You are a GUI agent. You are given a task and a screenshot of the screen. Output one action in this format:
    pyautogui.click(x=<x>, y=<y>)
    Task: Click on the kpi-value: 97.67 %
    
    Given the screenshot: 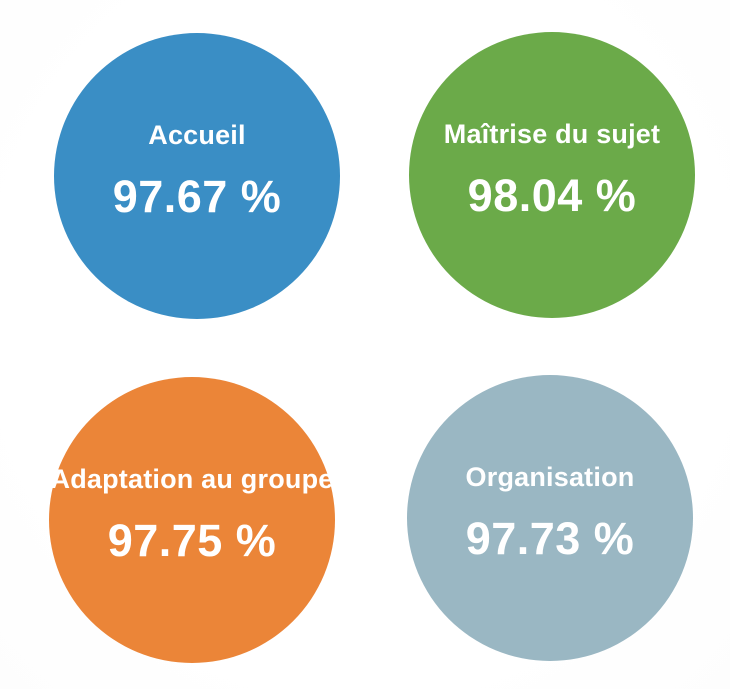 What is the action you would take?
    pyautogui.click(x=197, y=196)
    